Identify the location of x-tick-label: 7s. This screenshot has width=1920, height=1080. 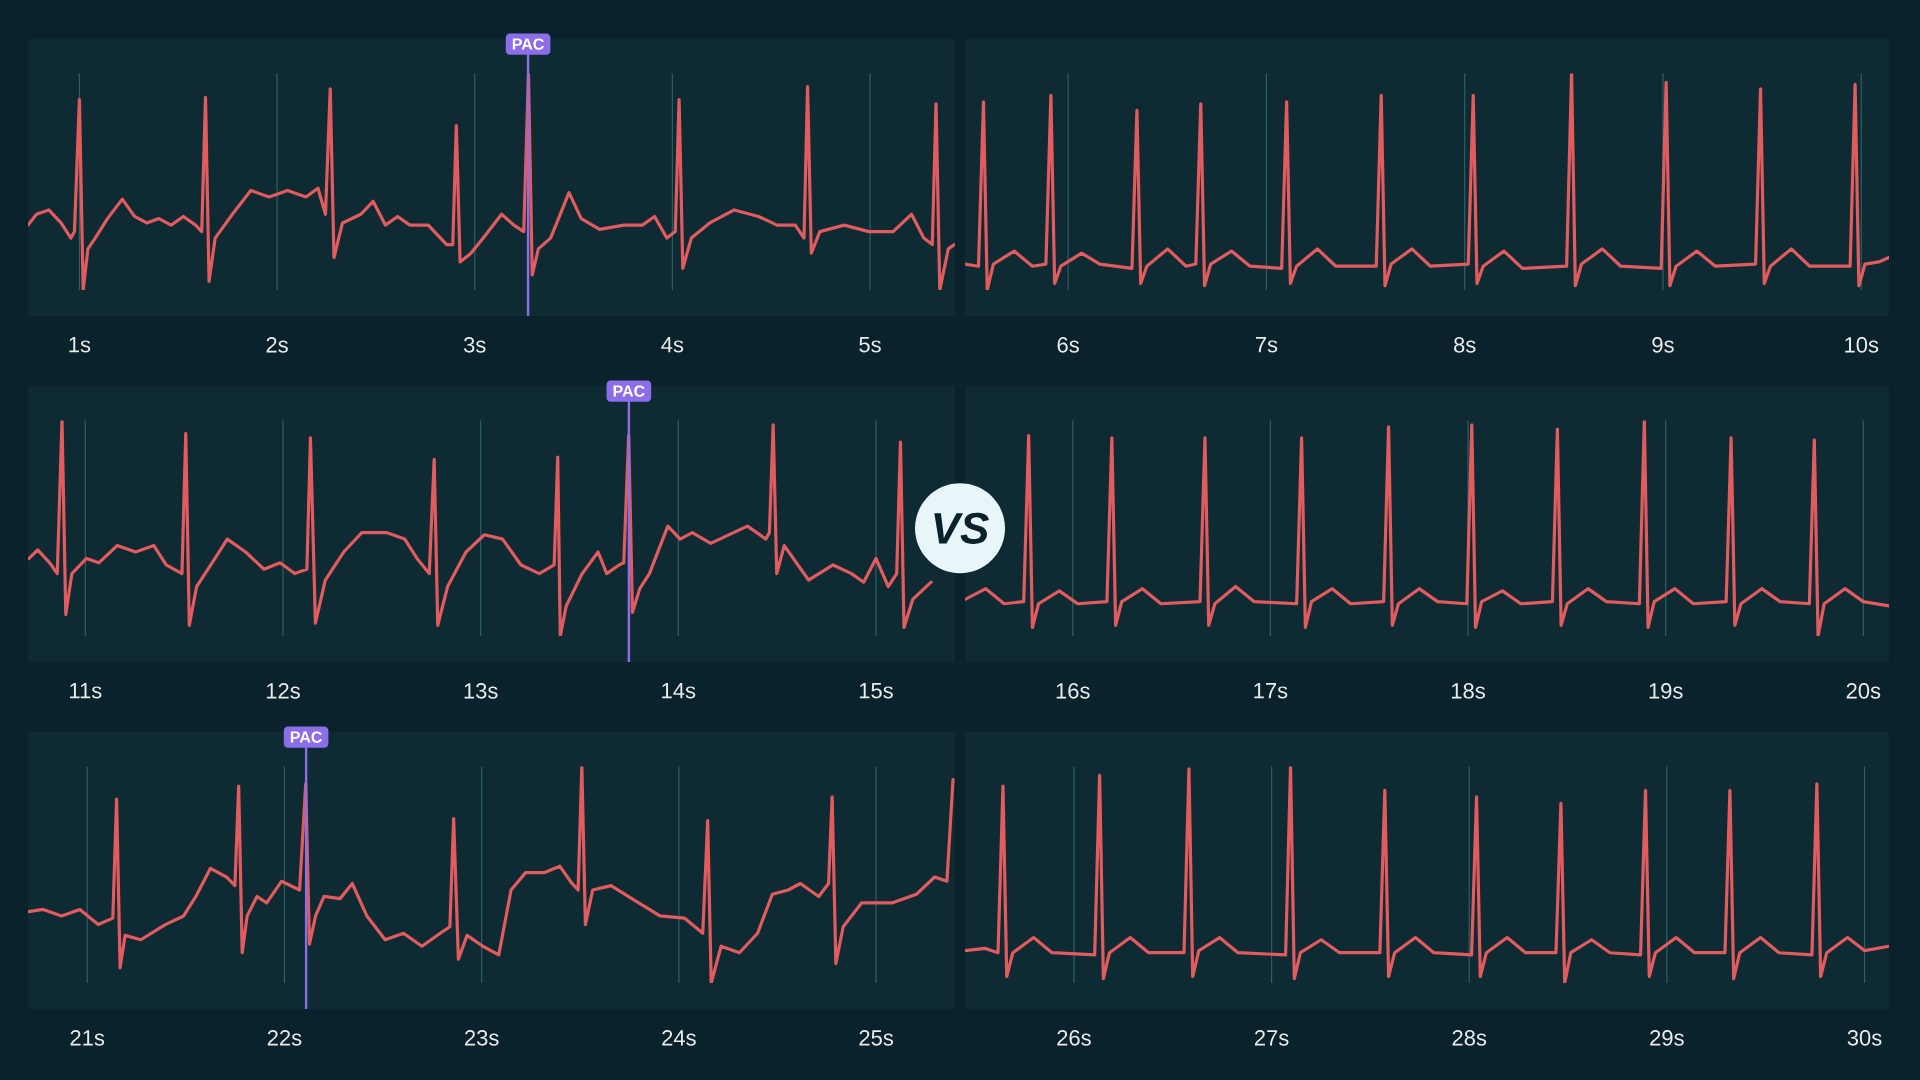
(1266, 345).